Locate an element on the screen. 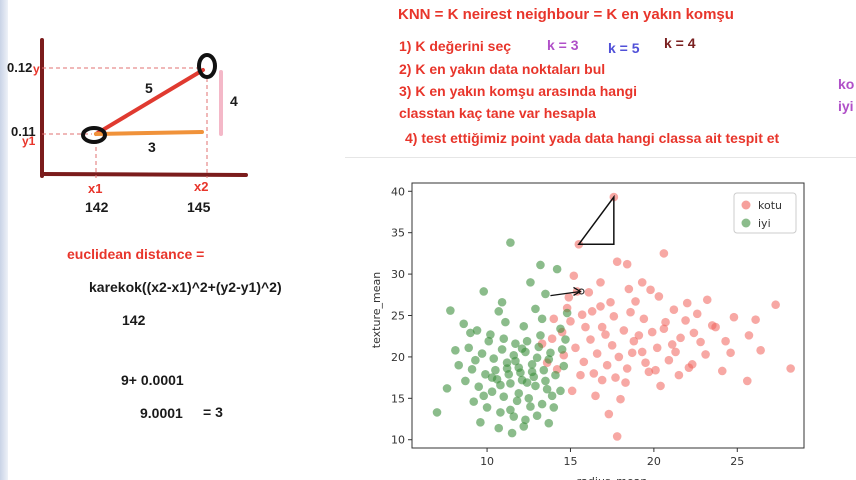 The height and width of the screenshot is (480, 856). sketch-x2-label: x2 is located at coordinates (201, 186).